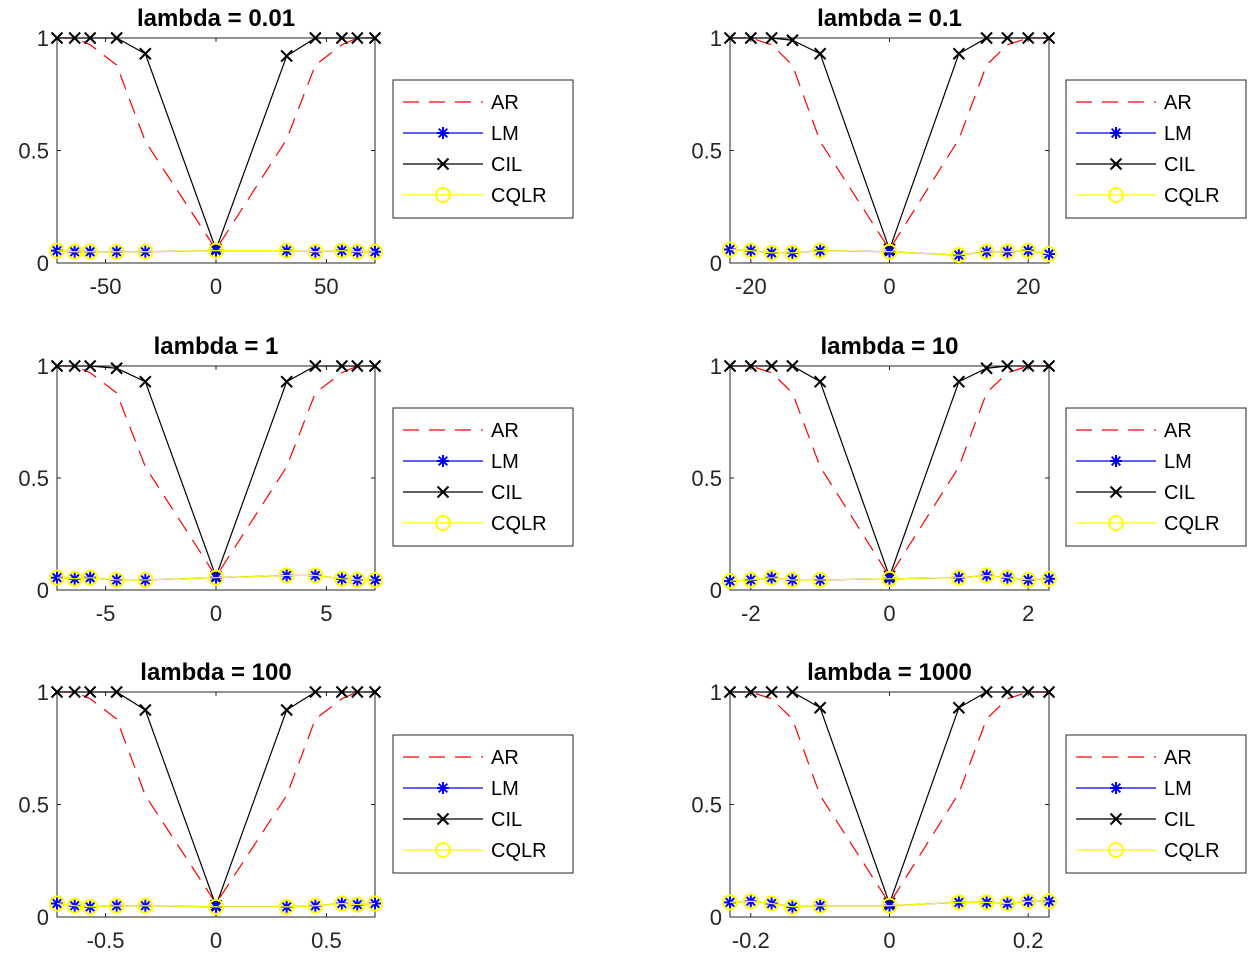 Image resolution: width=1249 pixels, height=960 pixels. What do you see at coordinates (296, 806) in the screenshot?
I see `subplot-5: 0 0.5 1 -0.5 0 0.5 lambda = 100 AR LM CIL CQLR` at bounding box center [296, 806].